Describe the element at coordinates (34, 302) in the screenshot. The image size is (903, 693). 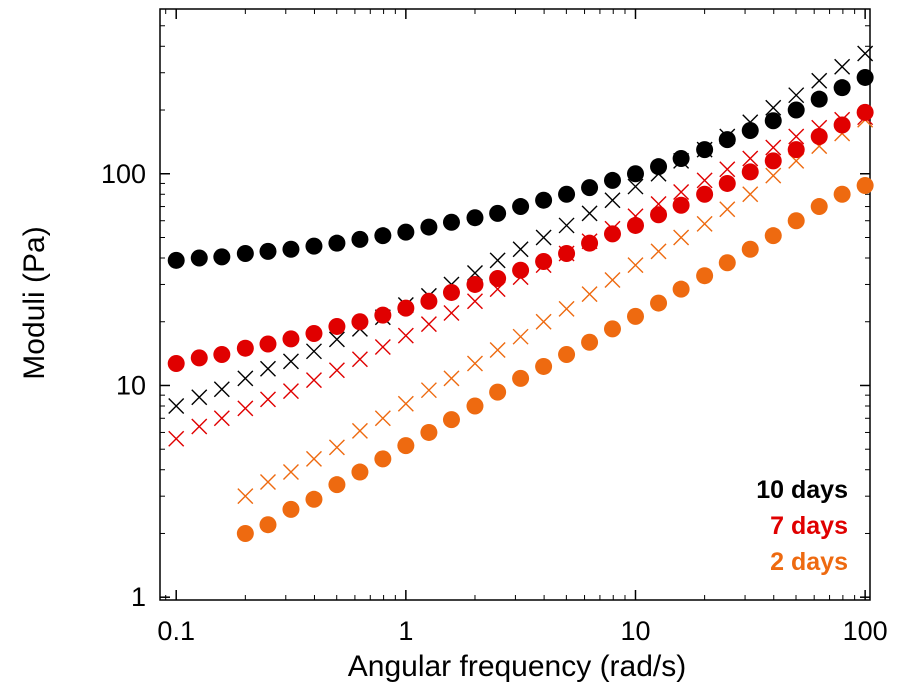
I see `y-axis-title: Moduli (Pa)` at that location.